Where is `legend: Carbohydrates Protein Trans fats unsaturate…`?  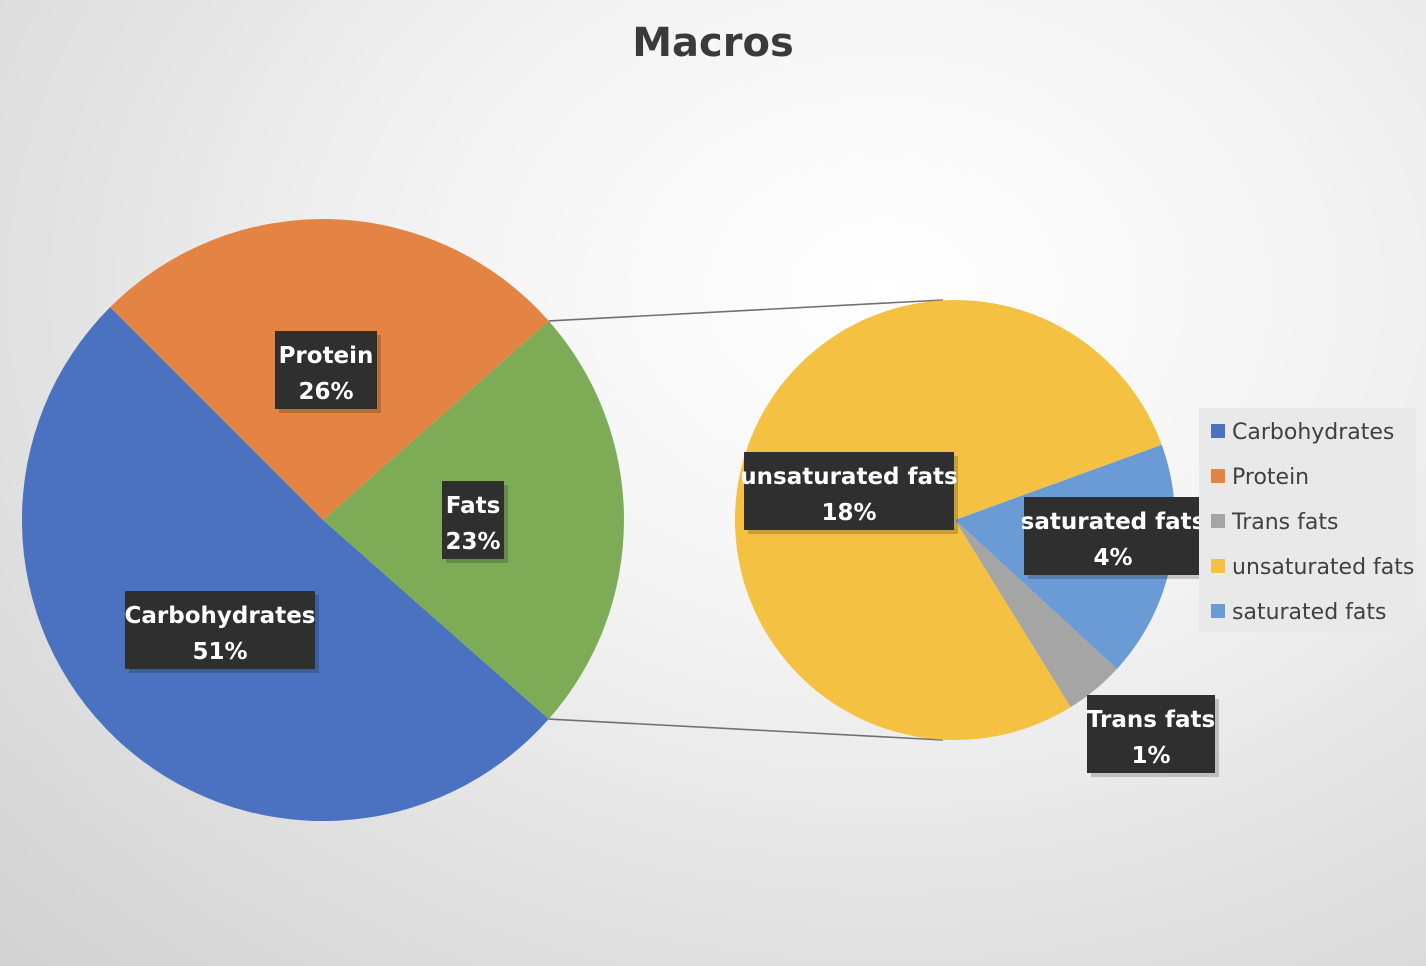
legend: Carbohydrates Protein Trans fats unsaturate… is located at coordinates (1307, 520).